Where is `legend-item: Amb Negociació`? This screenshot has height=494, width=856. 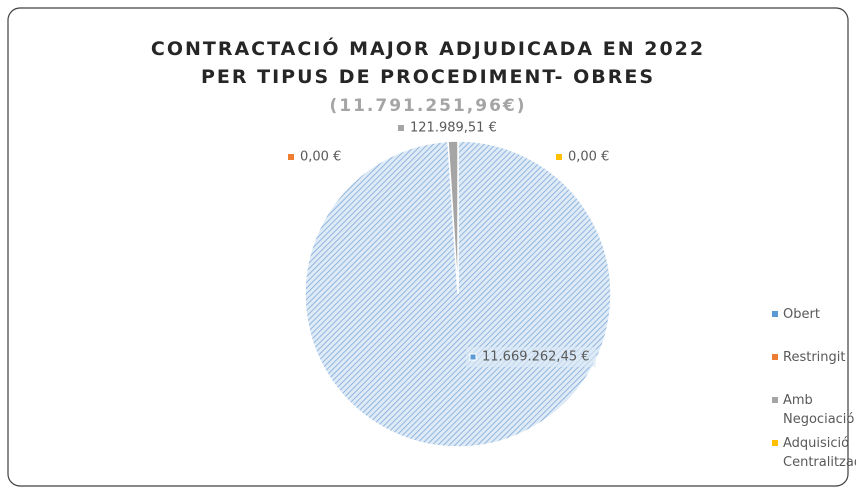
legend-item: Amb Negociació is located at coordinates (813, 410).